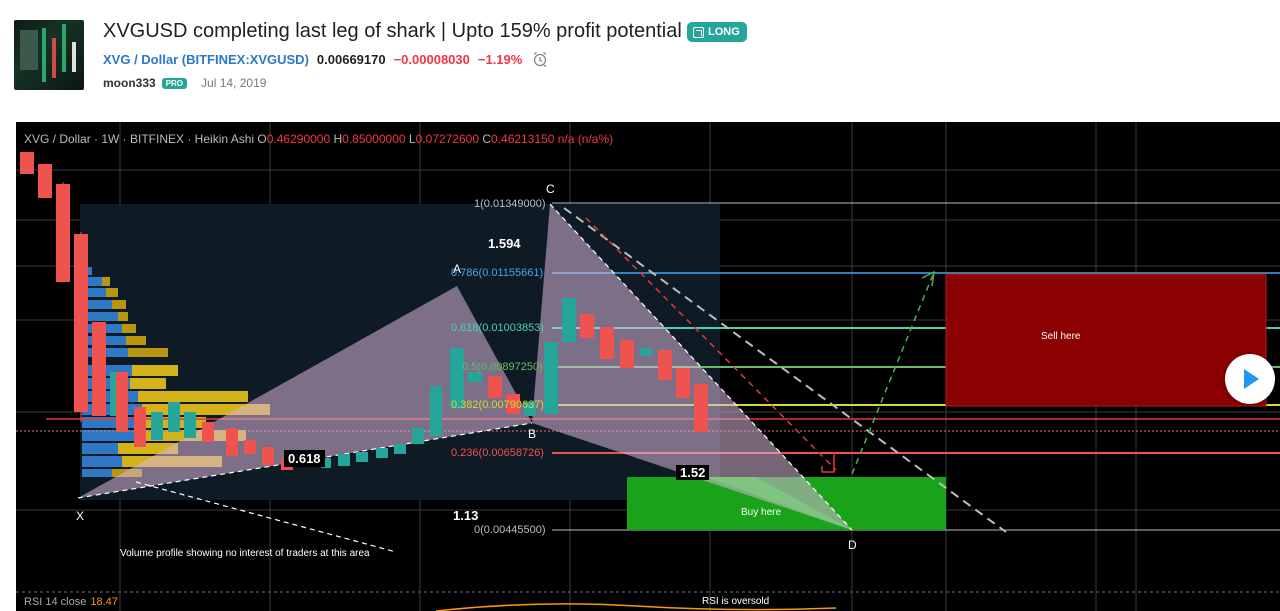 This screenshot has width=1280, height=611. I want to click on ratio-label-1594: 1.594, so click(504, 243).